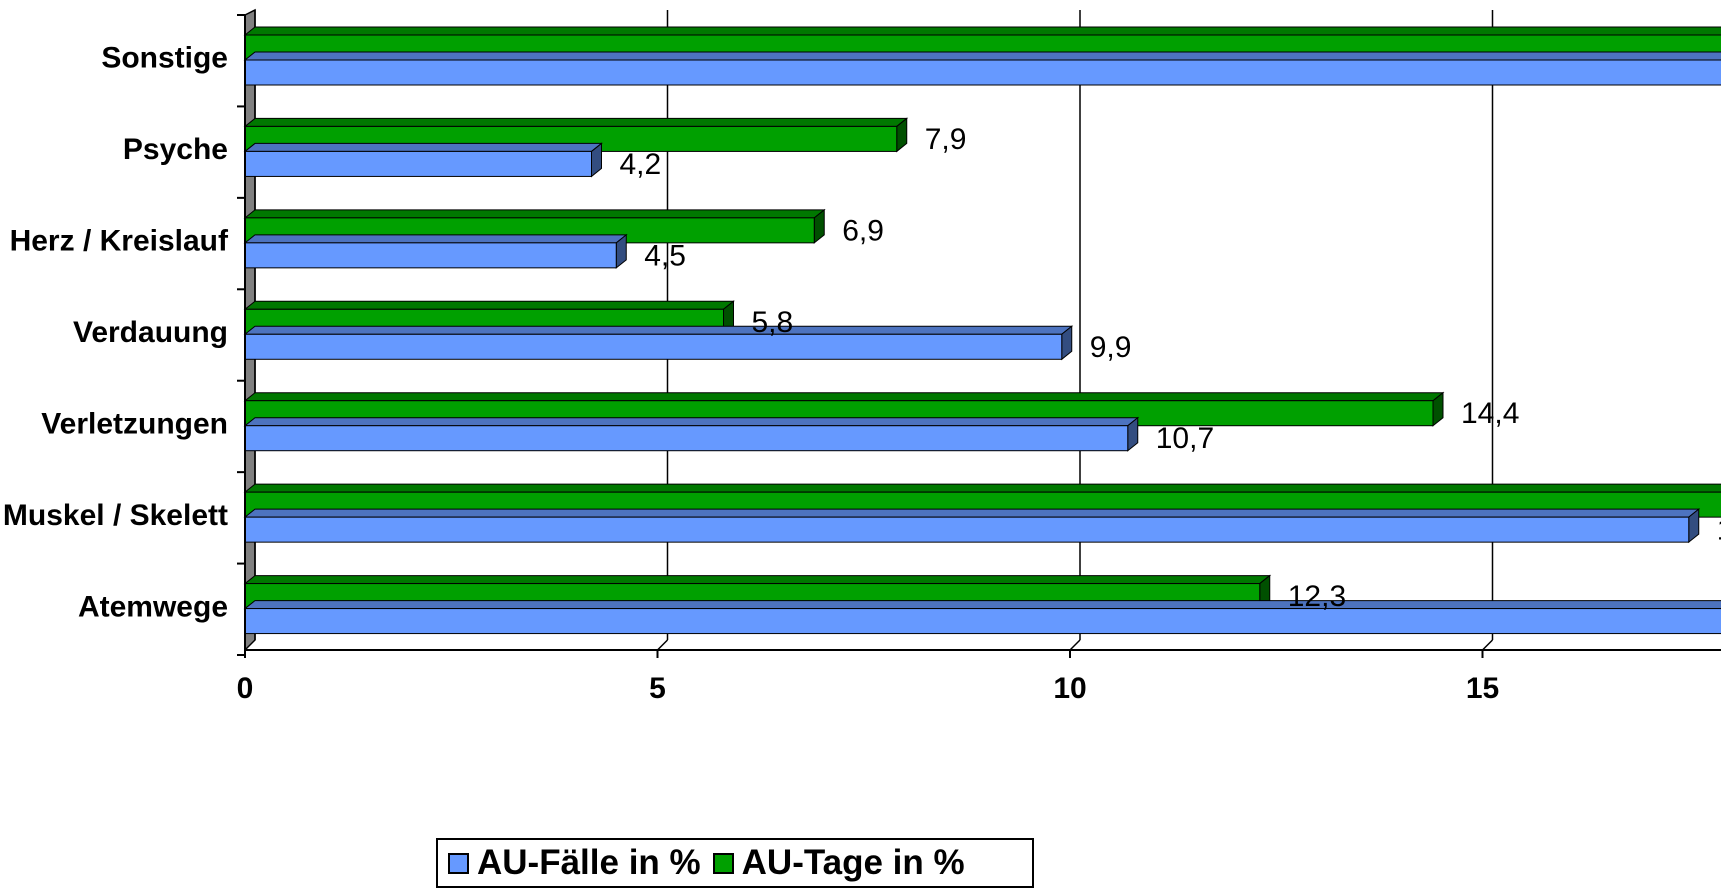 The image size is (1721, 891). Describe the element at coordinates (773, 322) in the screenshot. I see `data-label-au-tage-3: 5,8` at that location.